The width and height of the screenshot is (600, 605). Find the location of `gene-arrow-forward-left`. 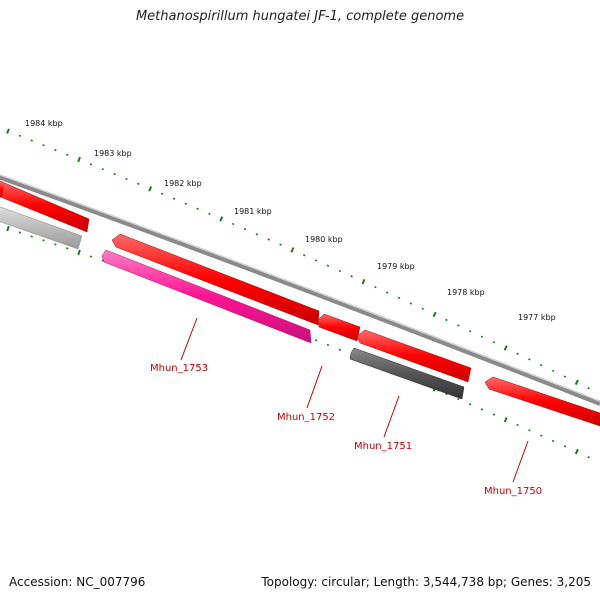

gene-arrow-forward-left is located at coordinates (45, 206).